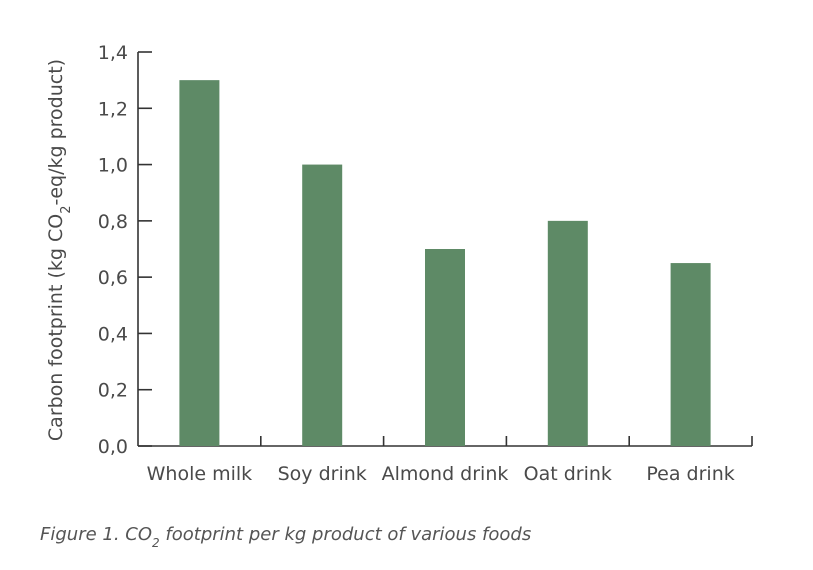 The image size is (813, 570). What do you see at coordinates (113, 53) in the screenshot?
I see `y-tick-label: 1,4` at bounding box center [113, 53].